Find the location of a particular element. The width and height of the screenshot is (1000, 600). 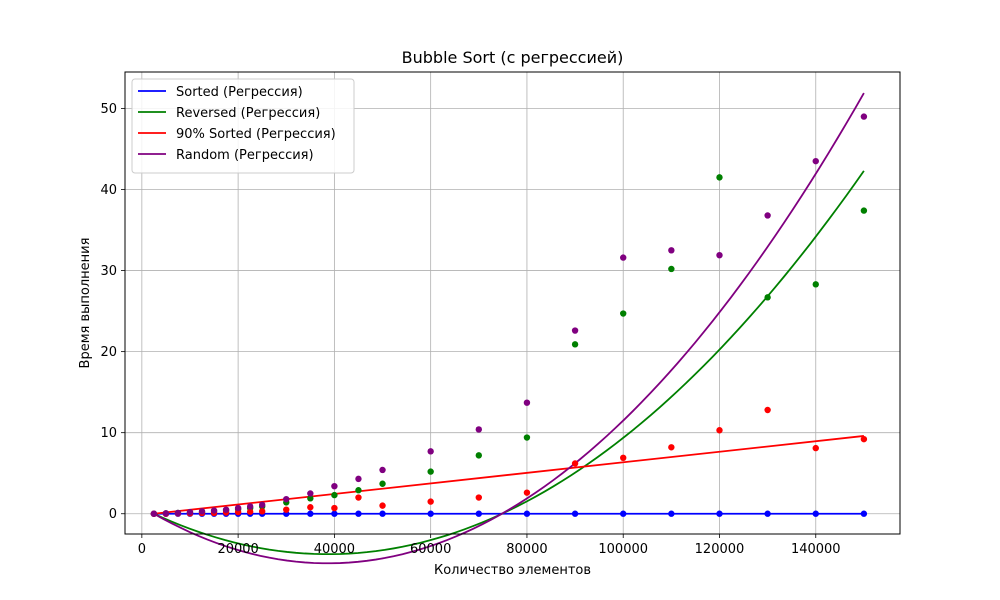

y-tick-label: 40 is located at coordinates (108, 190).